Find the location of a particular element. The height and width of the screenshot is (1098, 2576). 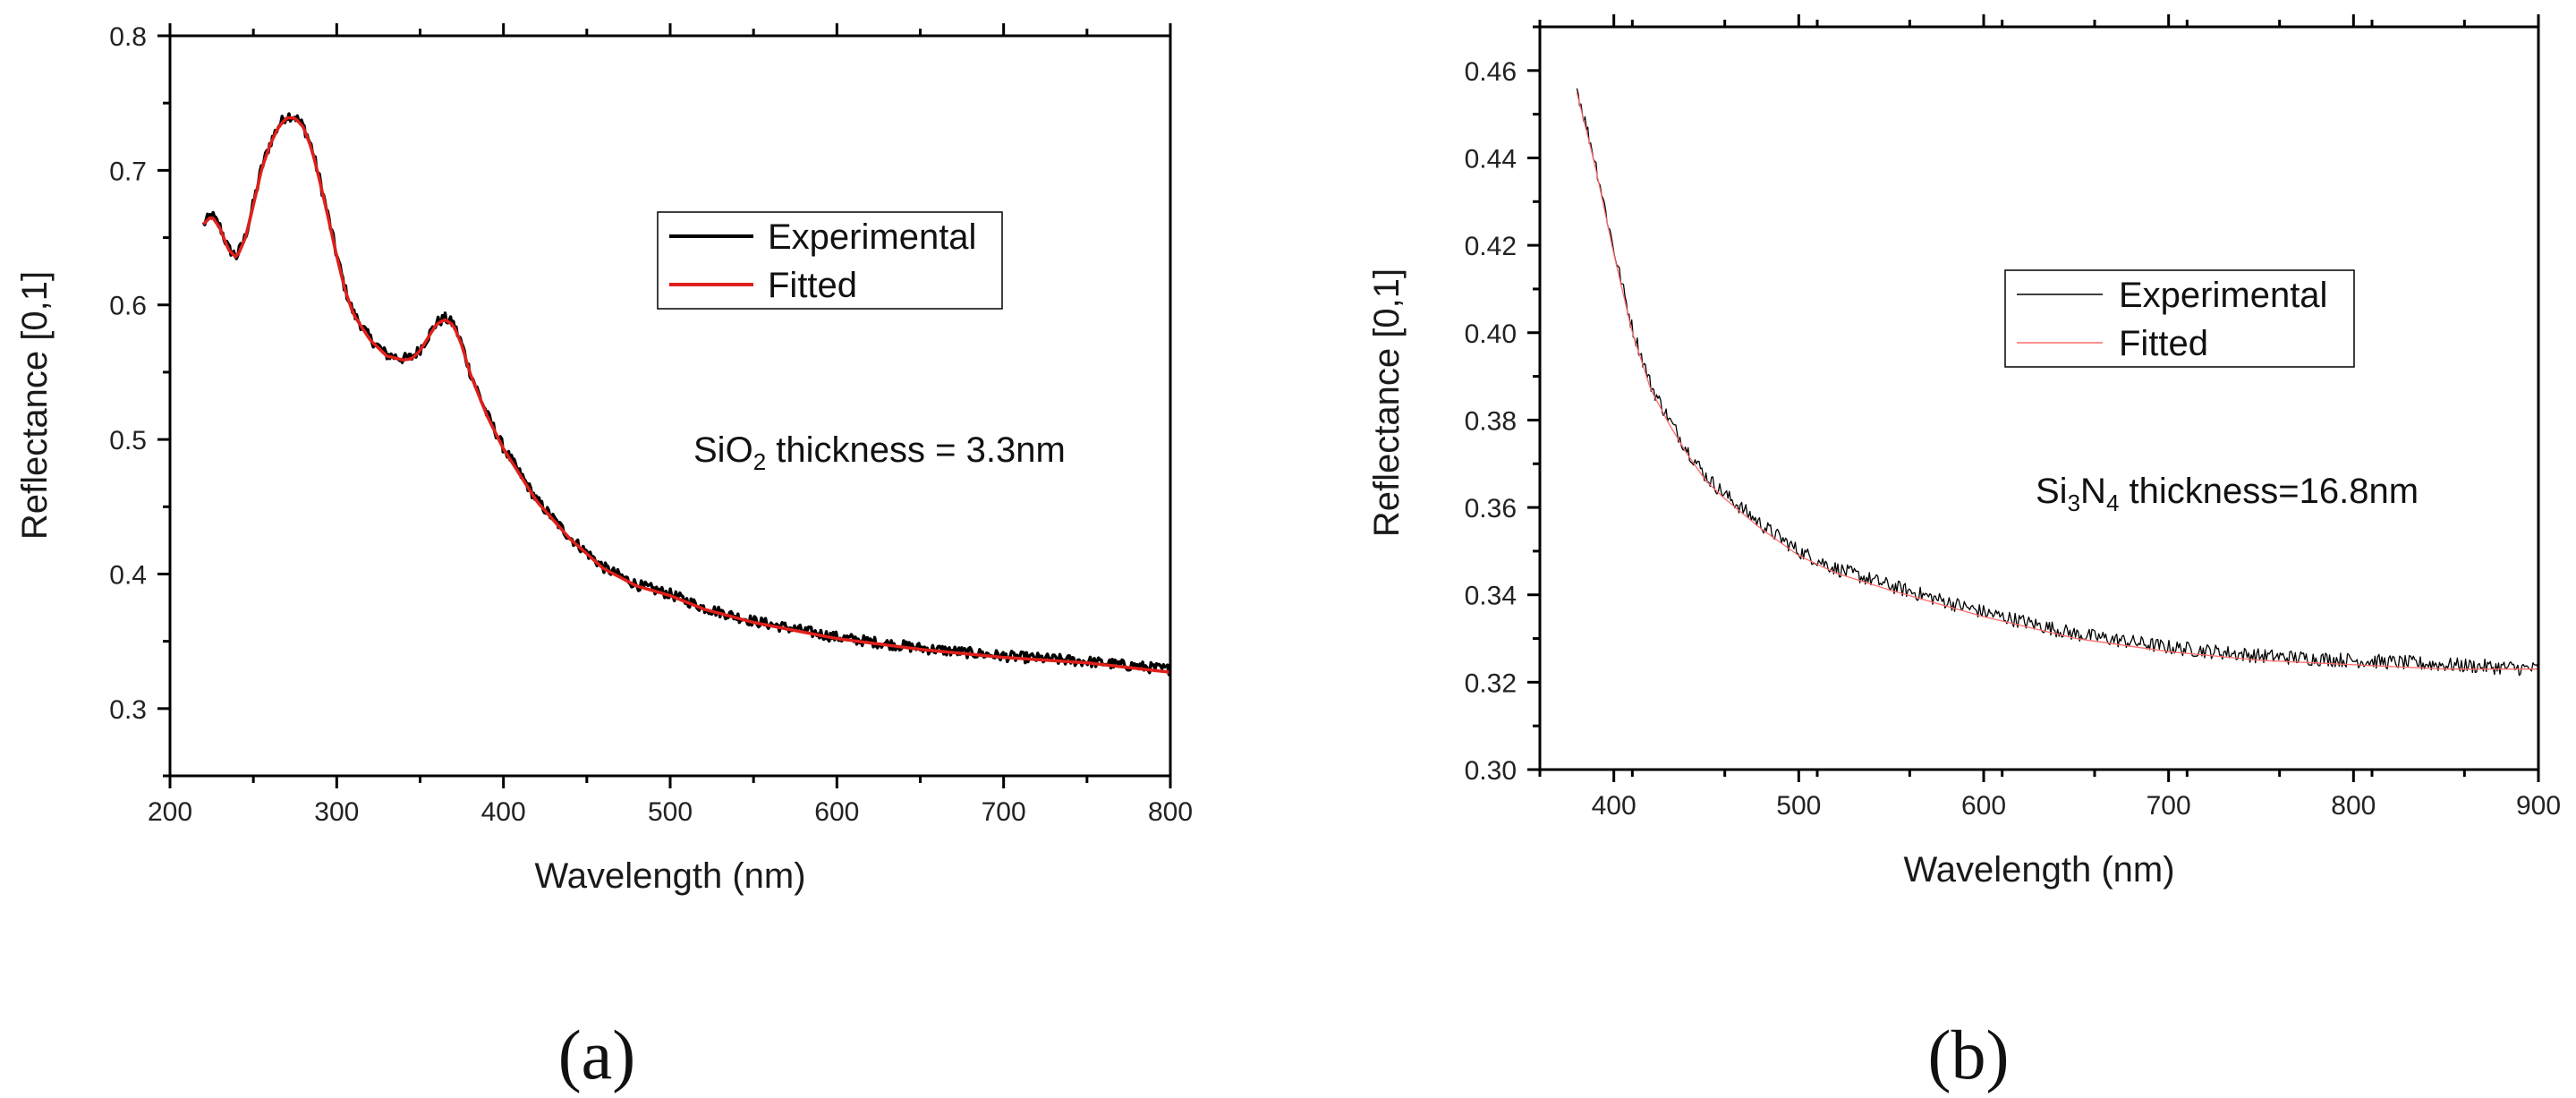

panel-a-y-tick-label: 0.6 is located at coordinates (128, 306).